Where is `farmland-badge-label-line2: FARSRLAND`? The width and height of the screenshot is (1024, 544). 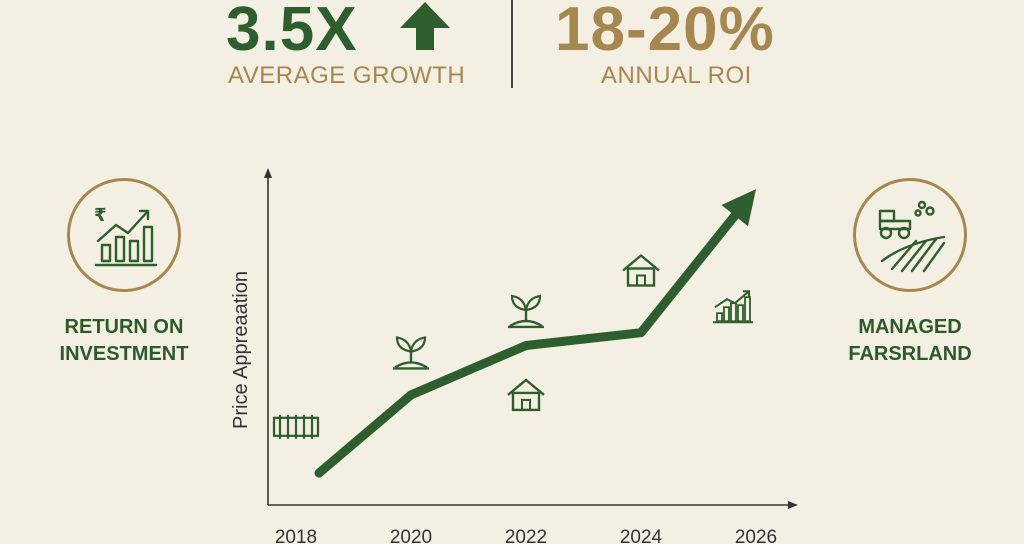 farmland-badge-label-line2: FARSRLAND is located at coordinates (910, 354).